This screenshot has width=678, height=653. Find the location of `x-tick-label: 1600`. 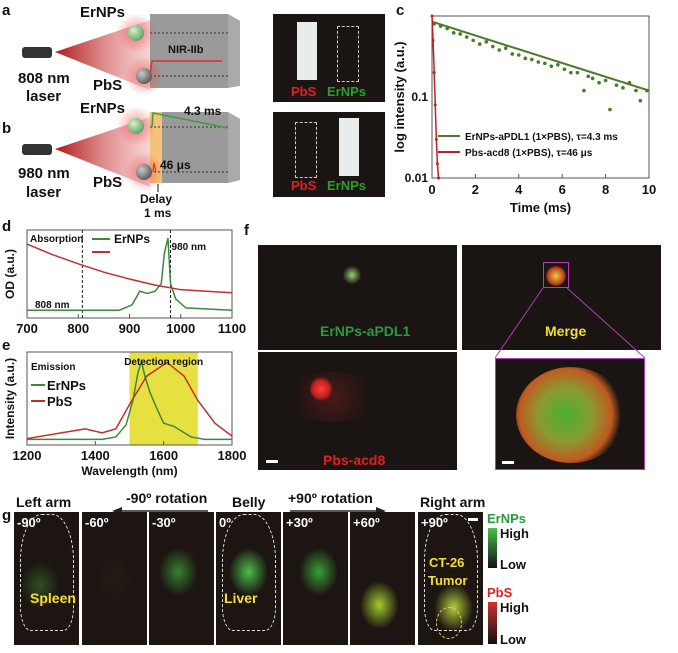

x-tick-label: 1600 is located at coordinates (163, 455).